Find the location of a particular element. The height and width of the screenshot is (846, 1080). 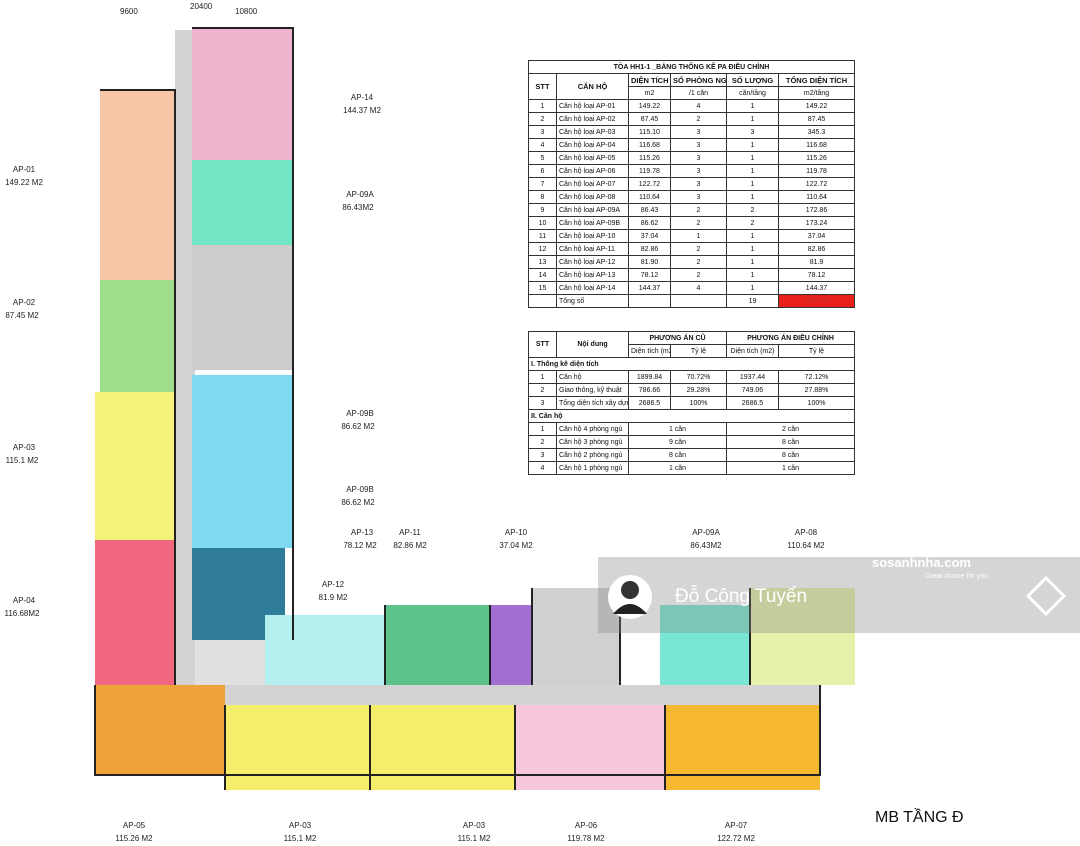

unit-area: 37.04 M2 is located at coordinates (516, 545).